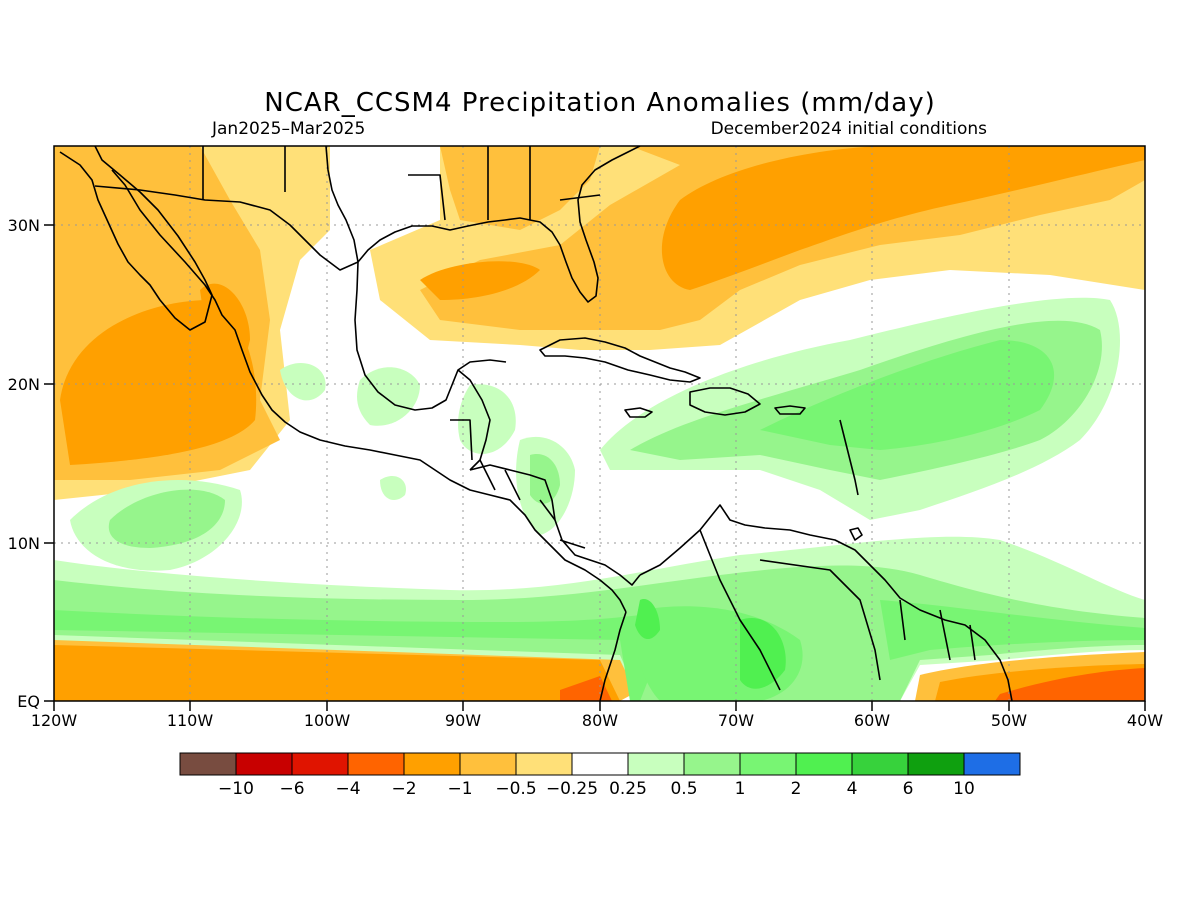 This screenshot has width=1200, height=900. Describe the element at coordinates (1009, 720) in the screenshot. I see `lon-label-50w: 50W` at that location.